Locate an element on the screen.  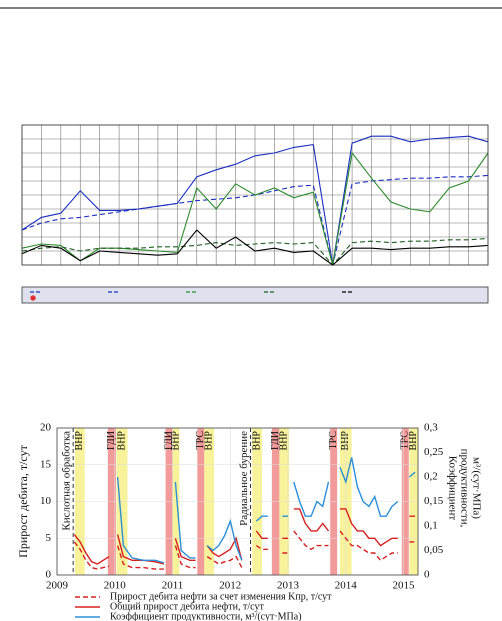
x-tick-label: 2010 is located at coordinates (115, 586).